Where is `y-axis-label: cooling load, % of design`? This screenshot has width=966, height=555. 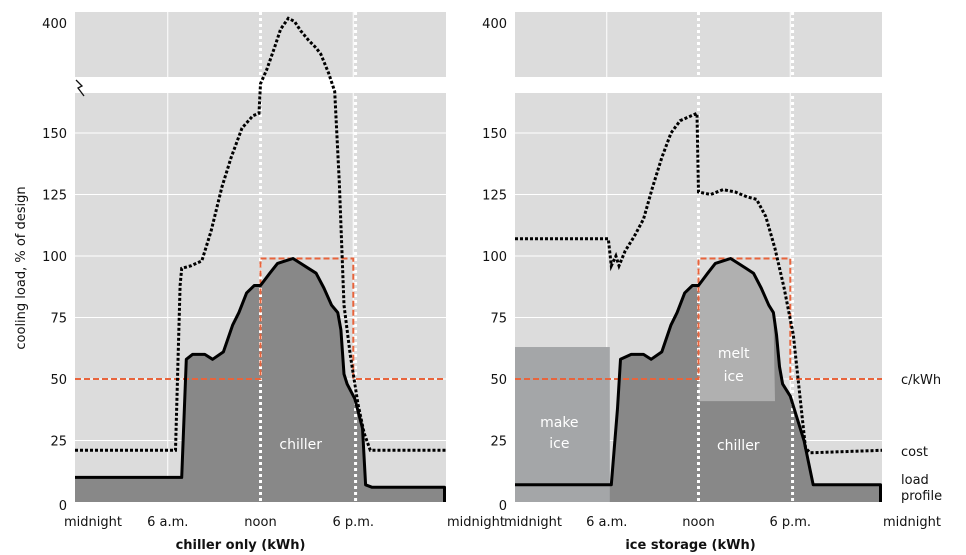 y-axis-label: cooling load, % of design is located at coordinates (21, 267).